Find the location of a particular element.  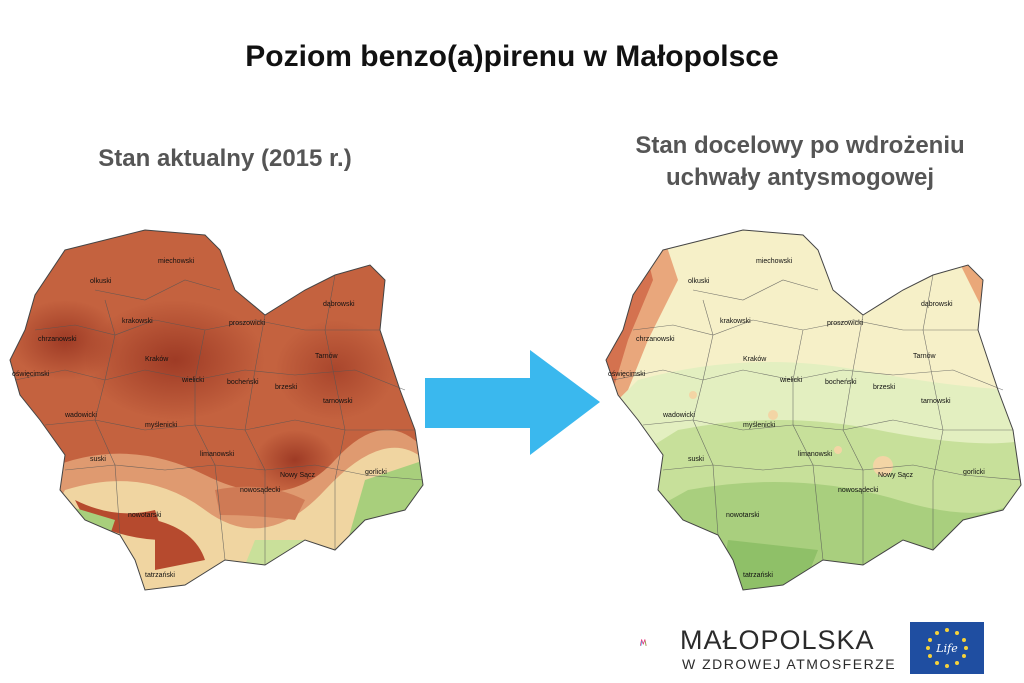

right-heading-line2: uchwały antysmogowej is located at coordinates (800, 177).